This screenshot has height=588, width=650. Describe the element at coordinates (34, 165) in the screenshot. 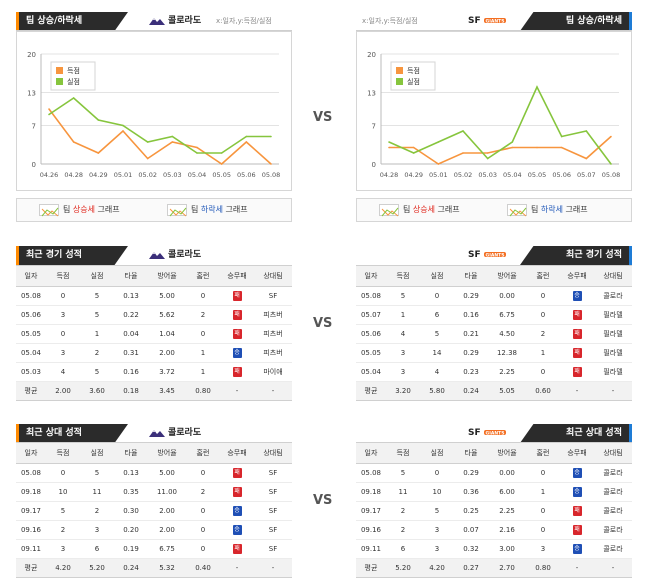

I see `y-tick-label: 0` at that location.